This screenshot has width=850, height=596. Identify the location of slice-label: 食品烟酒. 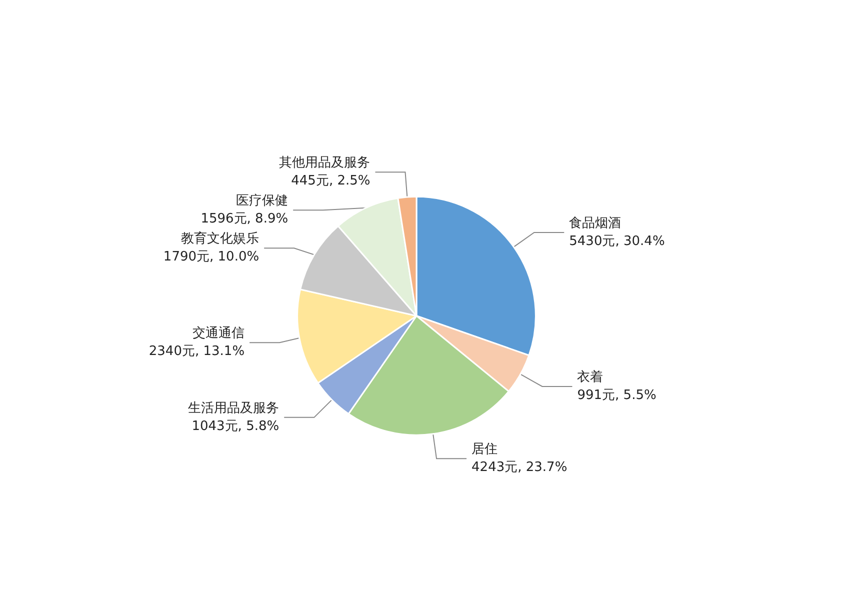
(595, 223).